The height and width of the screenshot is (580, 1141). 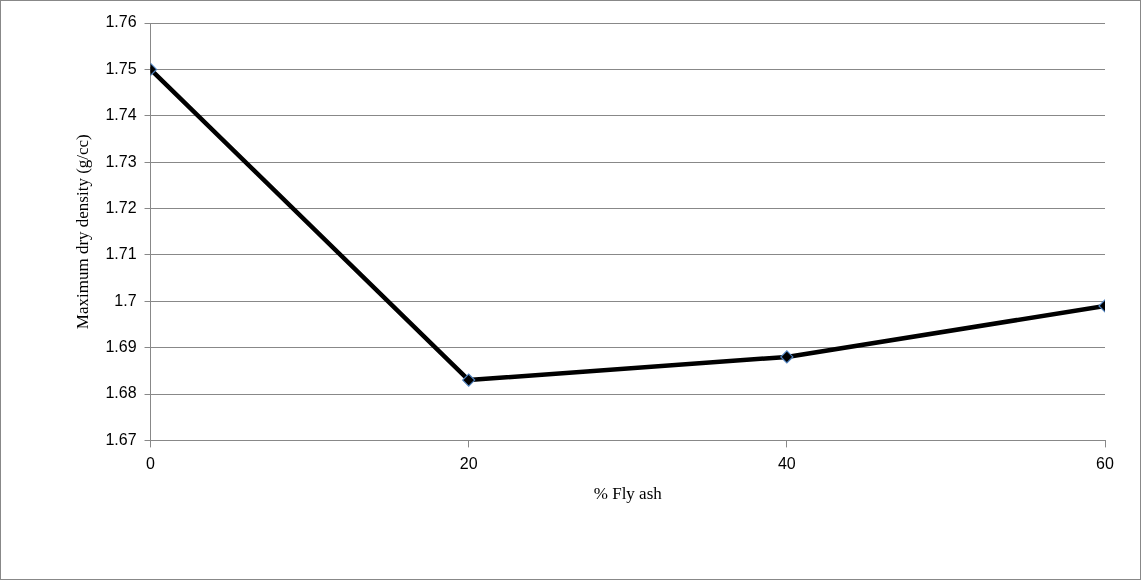 I want to click on x-axis-title: % Fly ash, so click(x=628, y=494).